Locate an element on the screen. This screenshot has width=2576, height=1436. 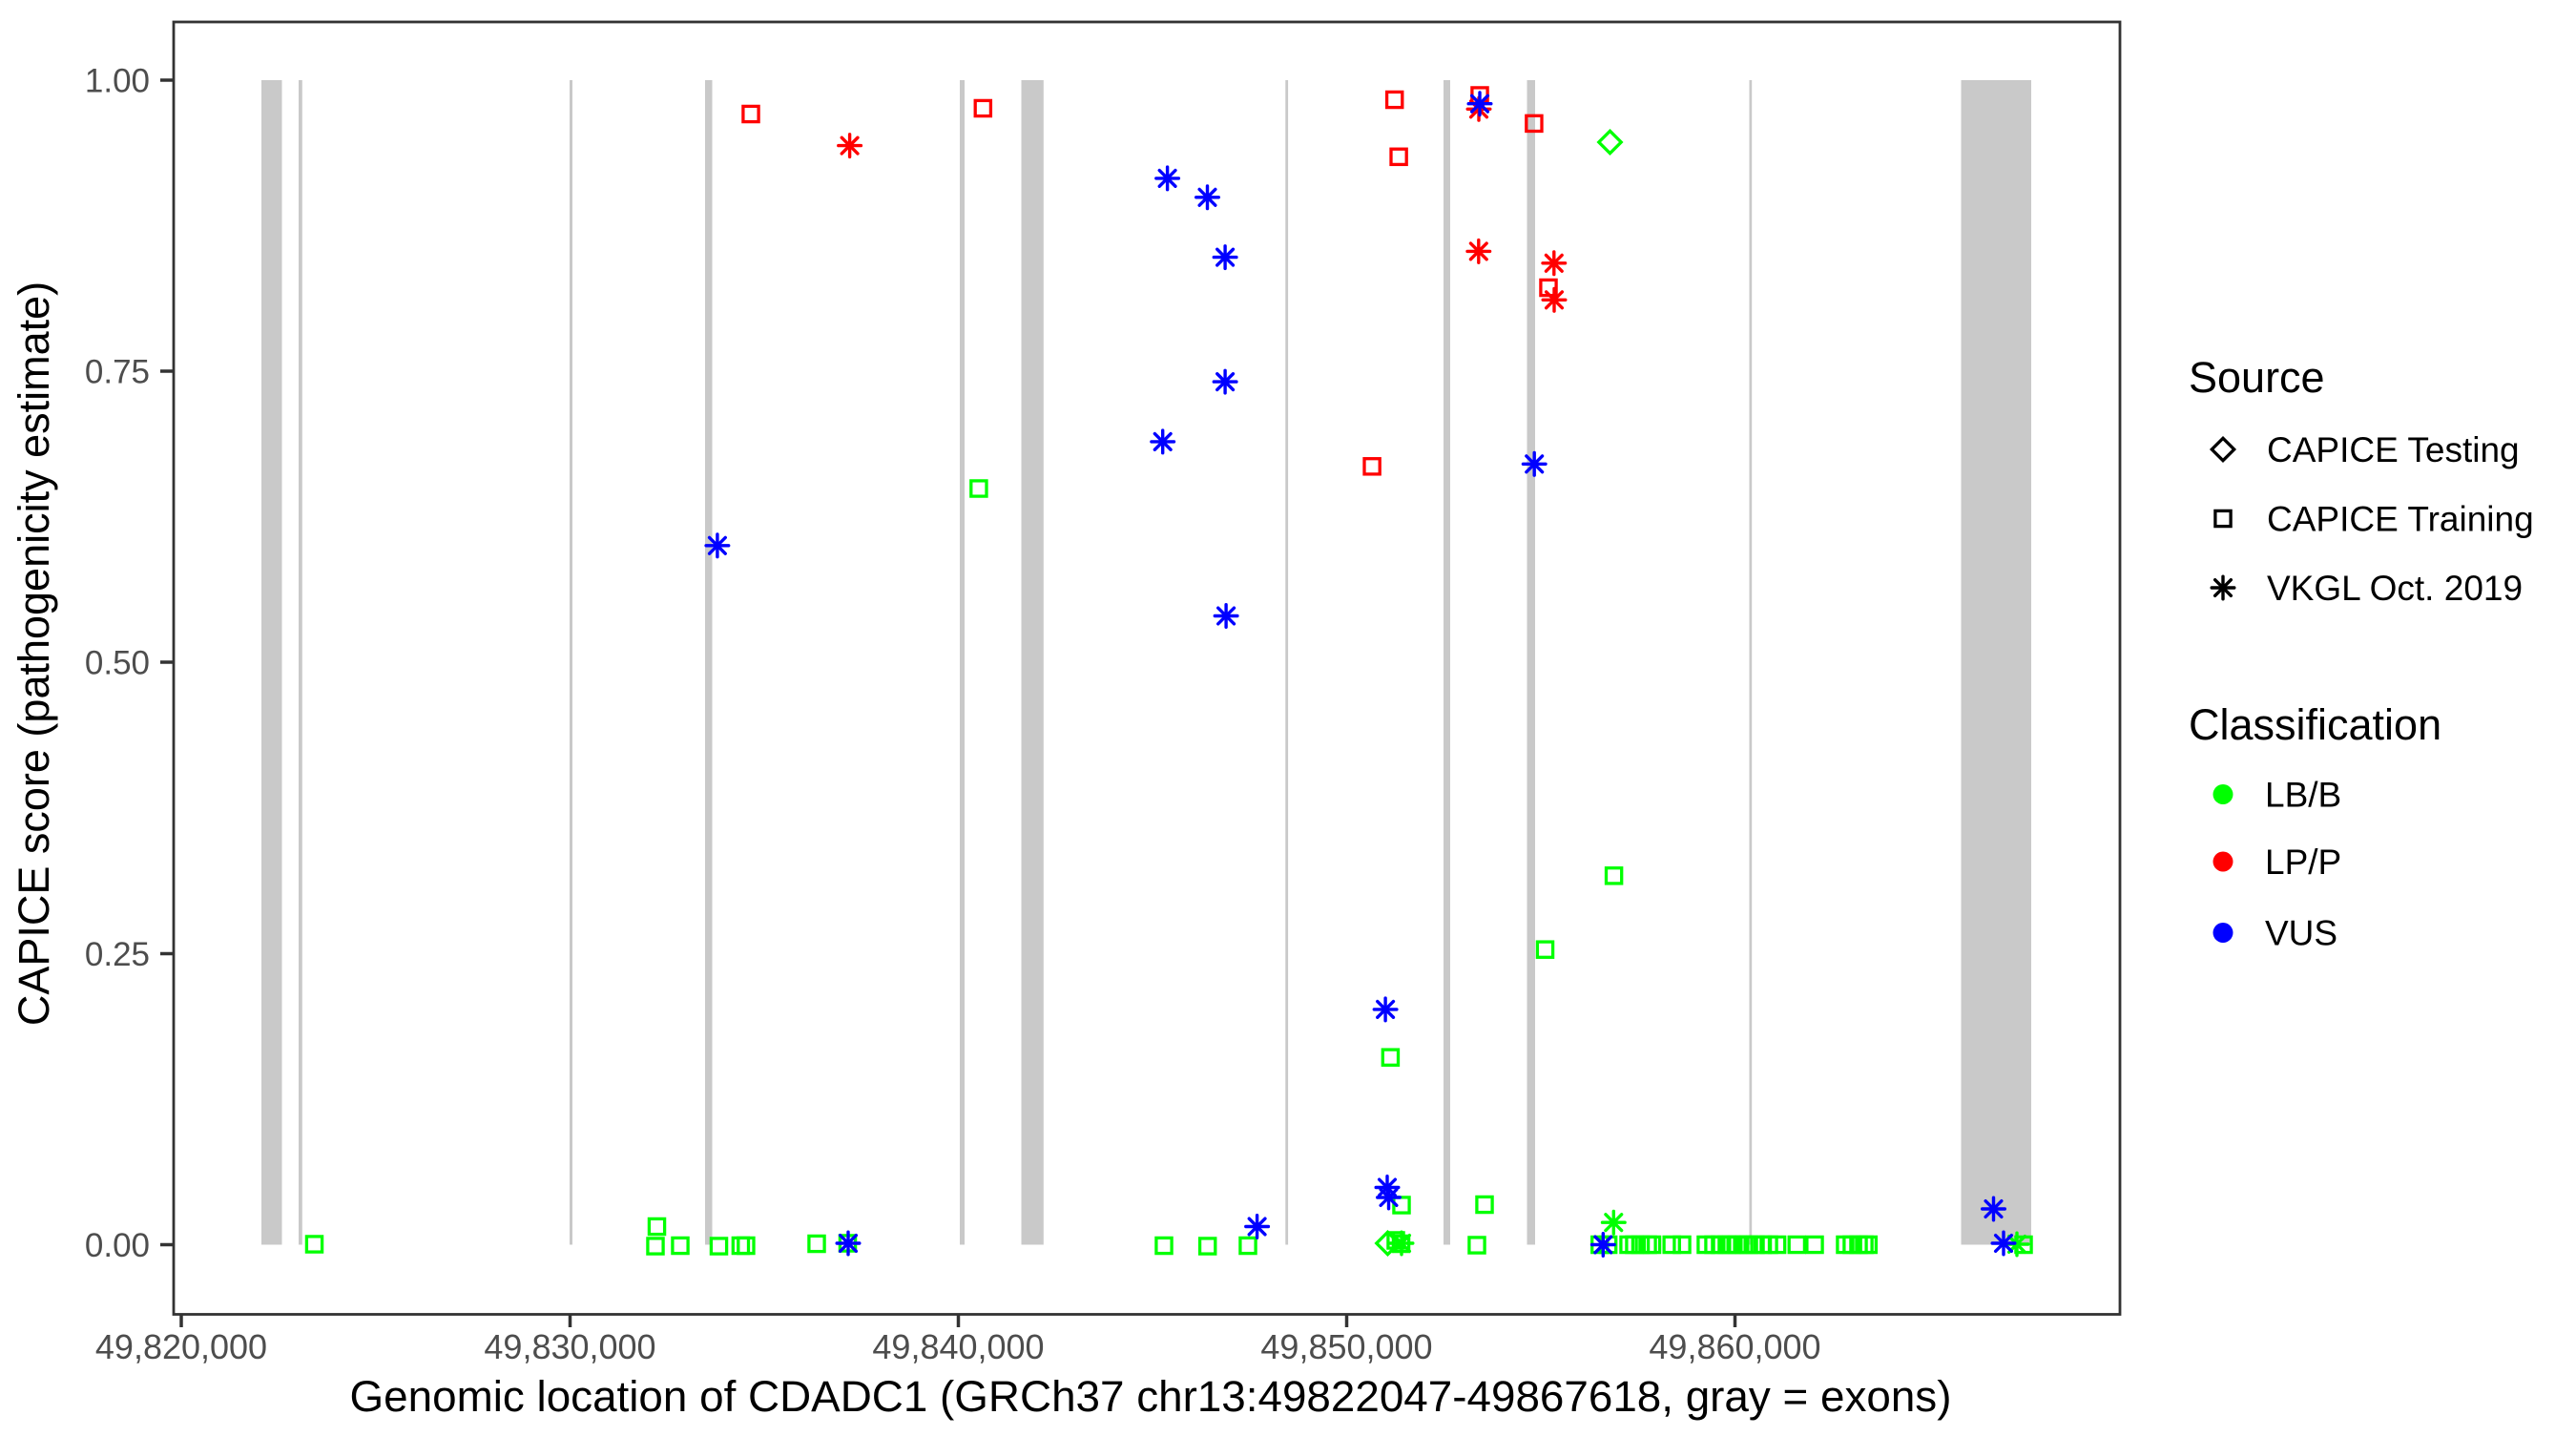
svg-text: 49,860,000 is located at coordinates (1734, 1346).